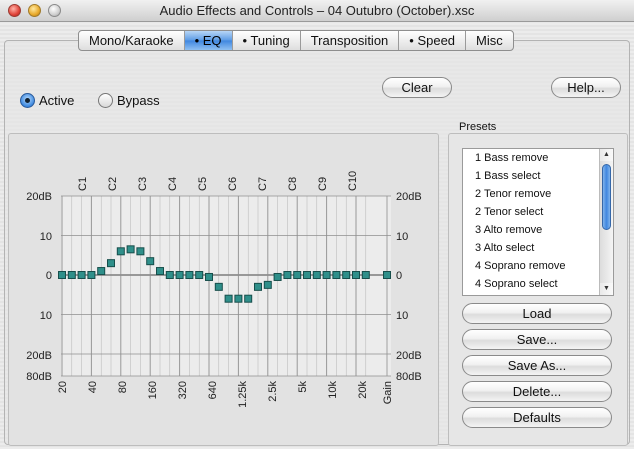 The width and height of the screenshot is (634, 449). Describe the element at coordinates (183, 390) in the screenshot. I see `frequency-label: 320` at that location.